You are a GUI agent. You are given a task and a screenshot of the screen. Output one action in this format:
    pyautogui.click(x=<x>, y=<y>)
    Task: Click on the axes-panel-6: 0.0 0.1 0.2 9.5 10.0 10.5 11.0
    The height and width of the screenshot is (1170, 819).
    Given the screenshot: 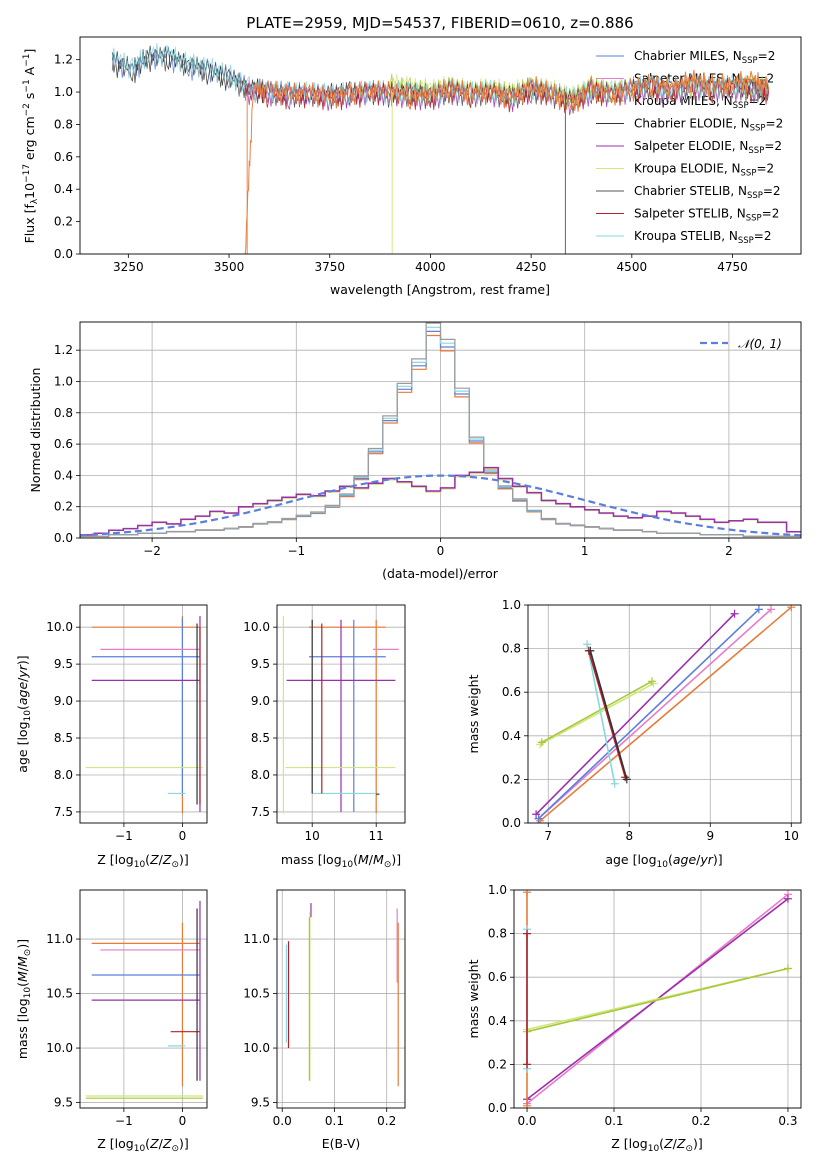 What is the action you would take?
    pyautogui.click(x=324, y=1009)
    